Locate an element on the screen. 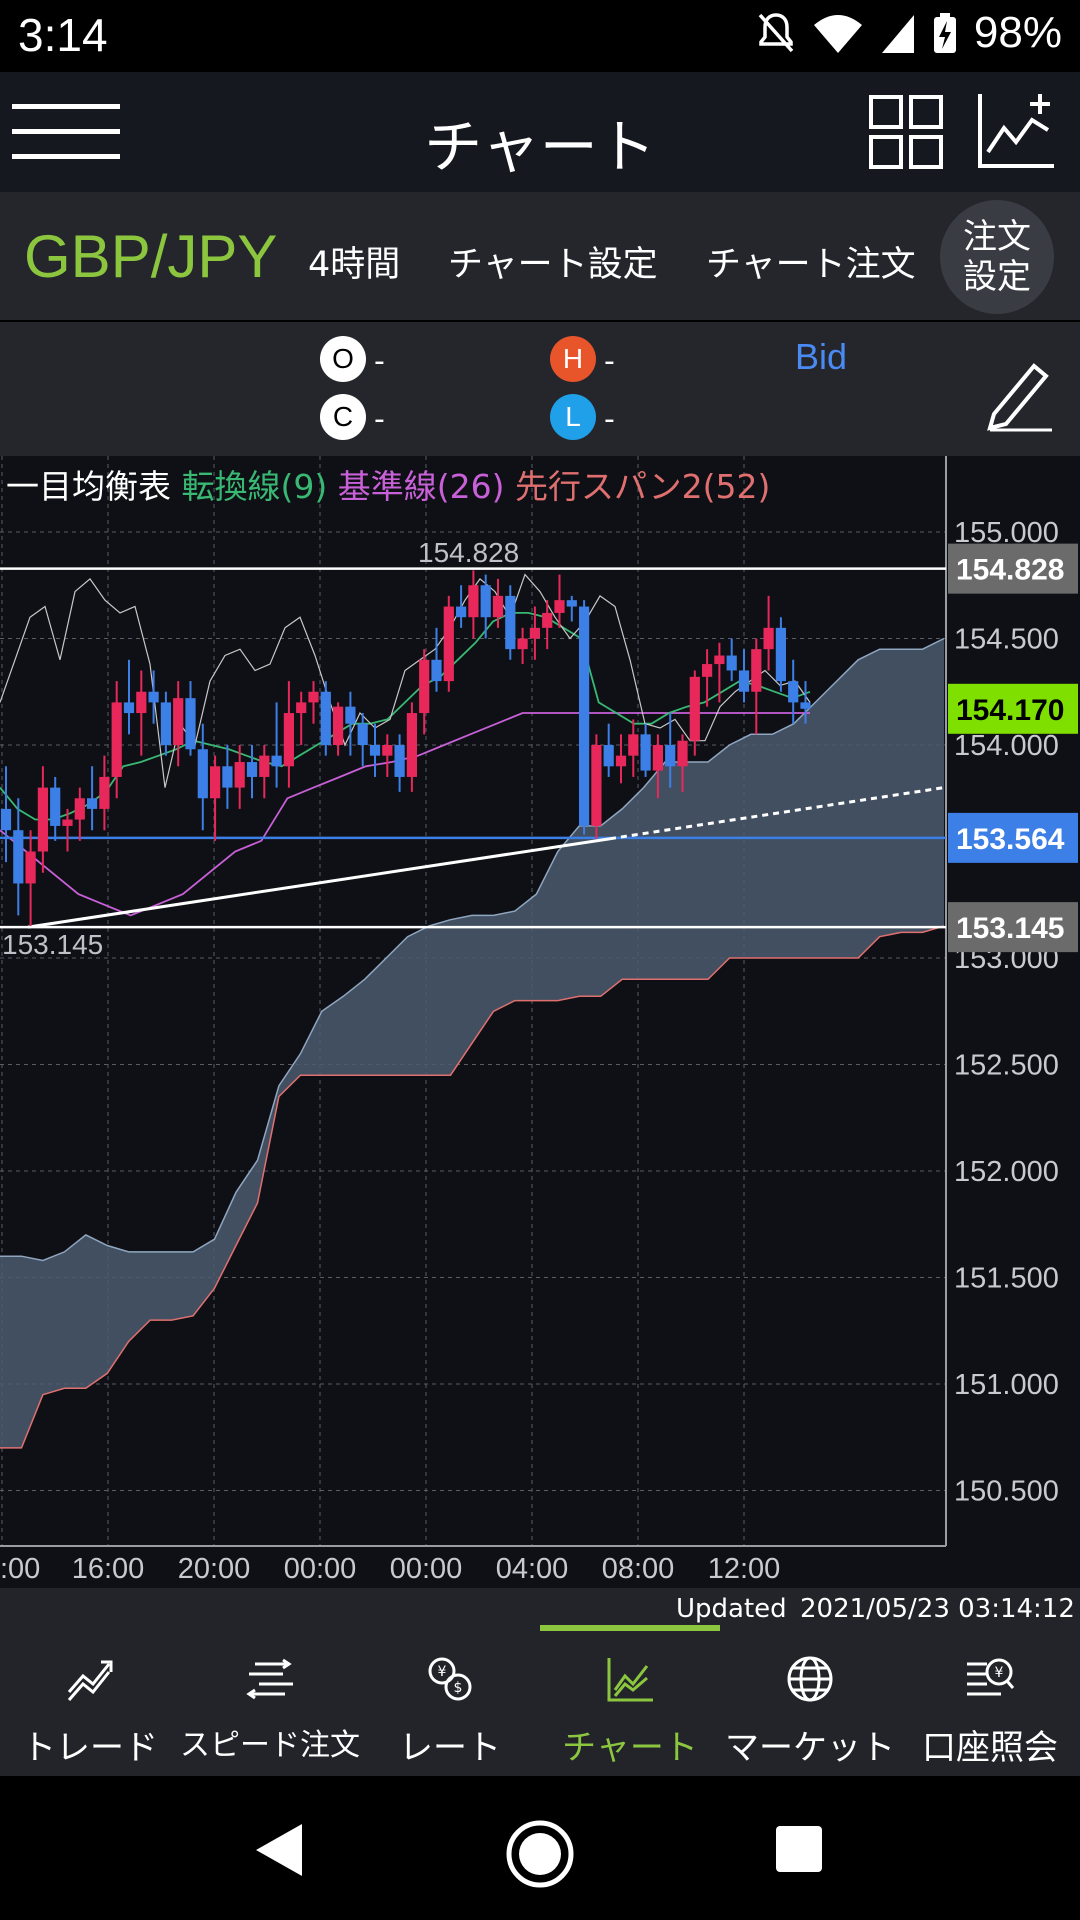  open-badge: O is located at coordinates (343, 359).